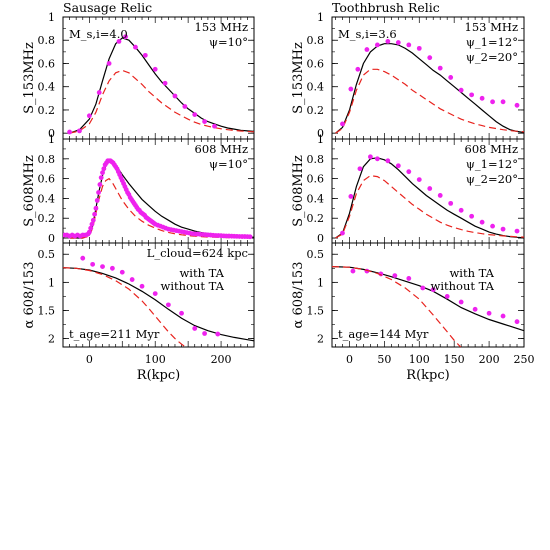  I want to click on frequency-label: 153 MHz, so click(221, 27).